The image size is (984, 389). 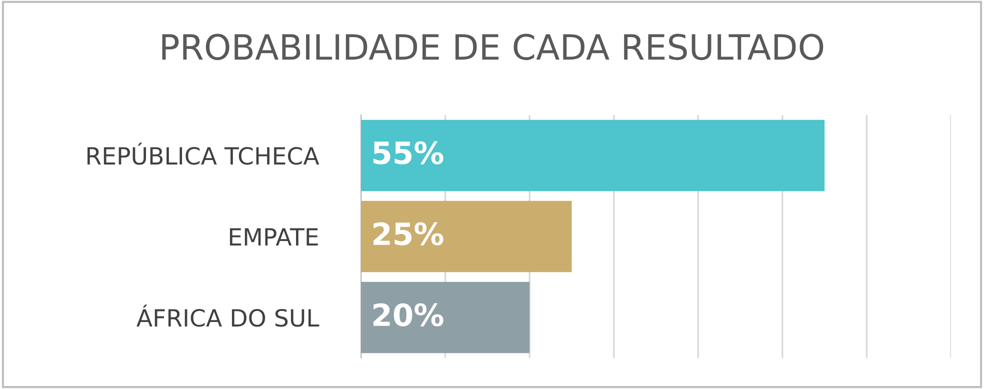 I want to click on chart-title: PROBABILIDADE DE CADA RESULTADO, so click(x=493, y=47).